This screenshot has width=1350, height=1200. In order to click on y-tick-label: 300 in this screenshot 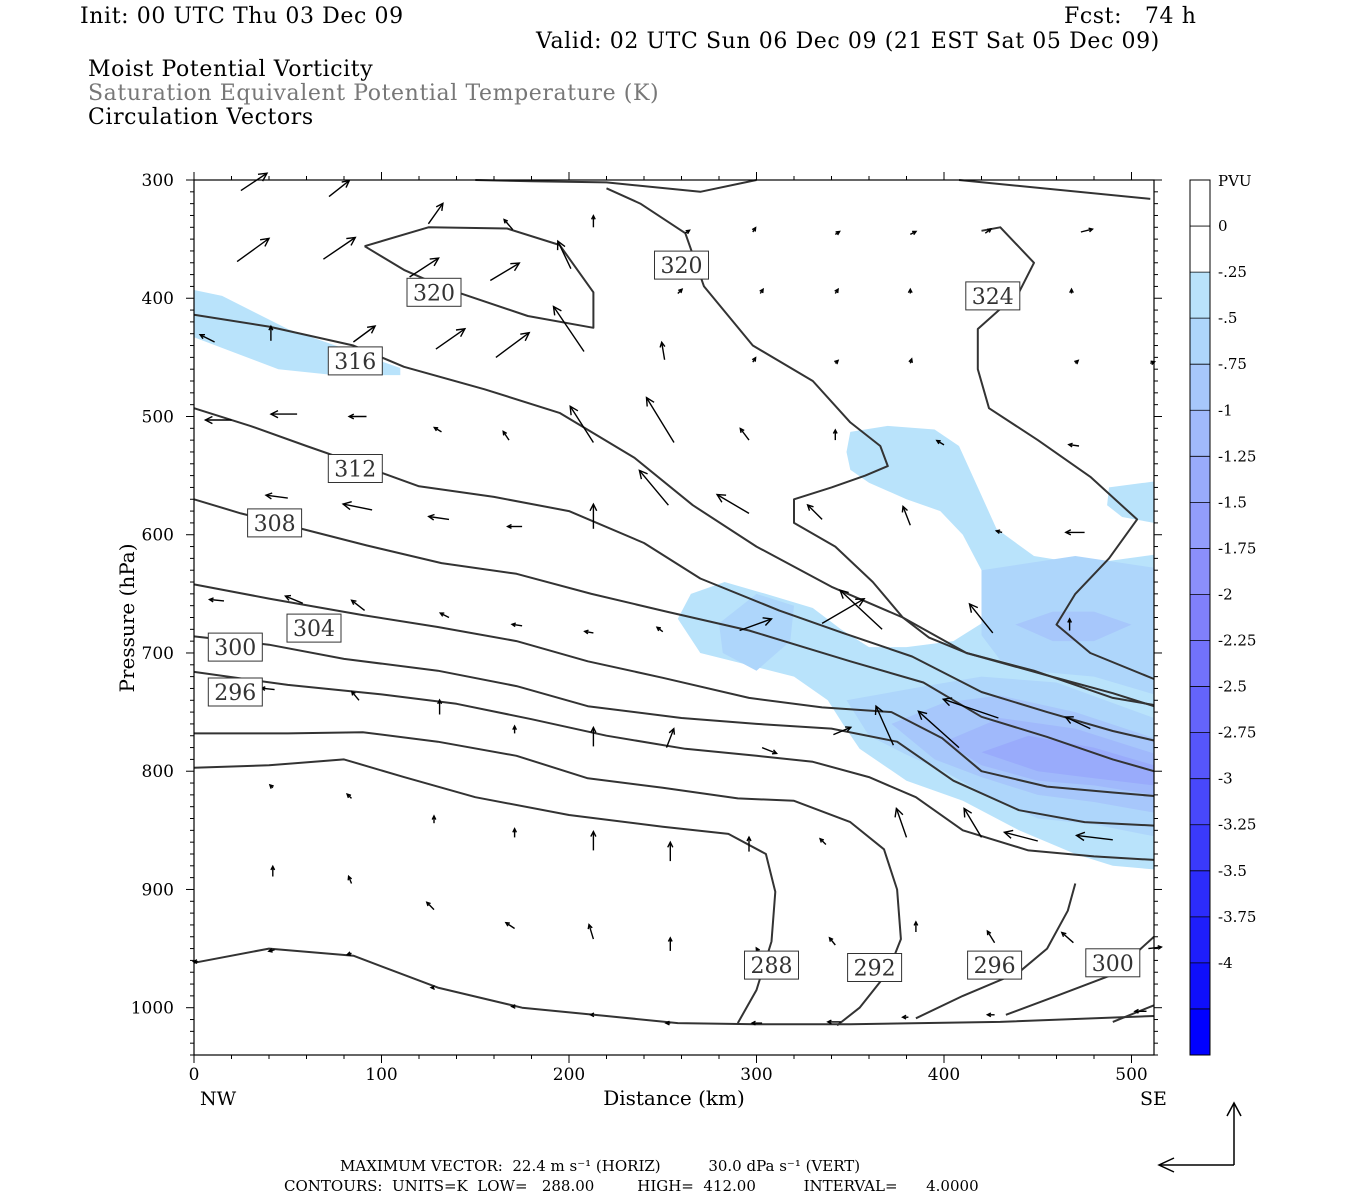, I will do `click(158, 181)`.